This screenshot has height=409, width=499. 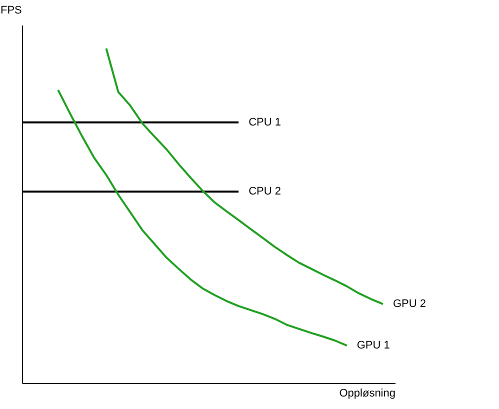 I want to click on series-label: CPU 1, so click(x=264, y=122).